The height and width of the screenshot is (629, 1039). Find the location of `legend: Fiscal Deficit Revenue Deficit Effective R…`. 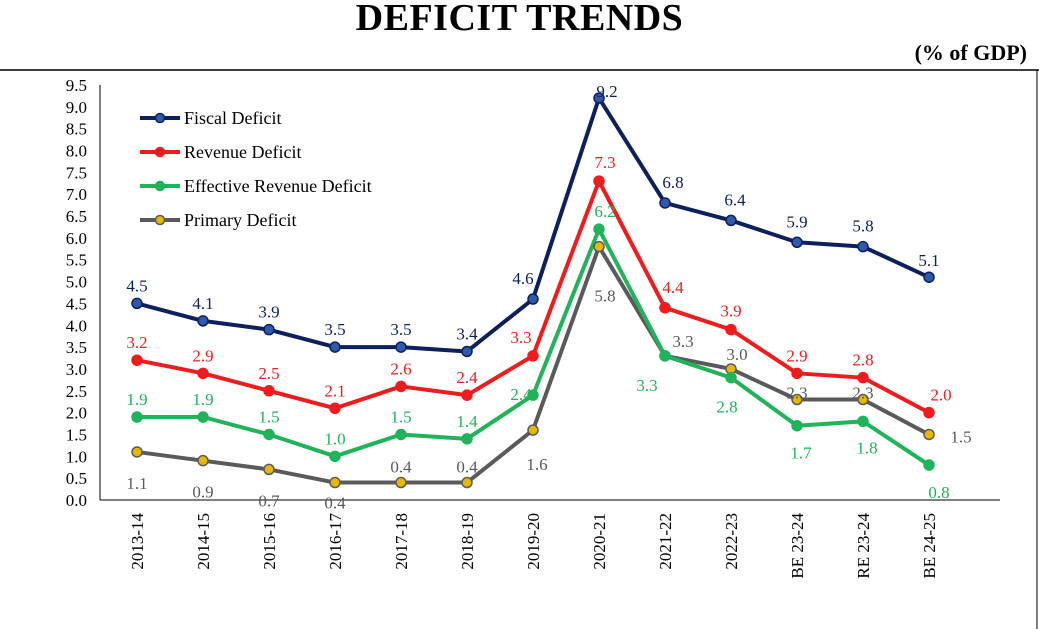

legend: Fiscal Deficit Revenue Deficit Effective R… is located at coordinates (256, 169).